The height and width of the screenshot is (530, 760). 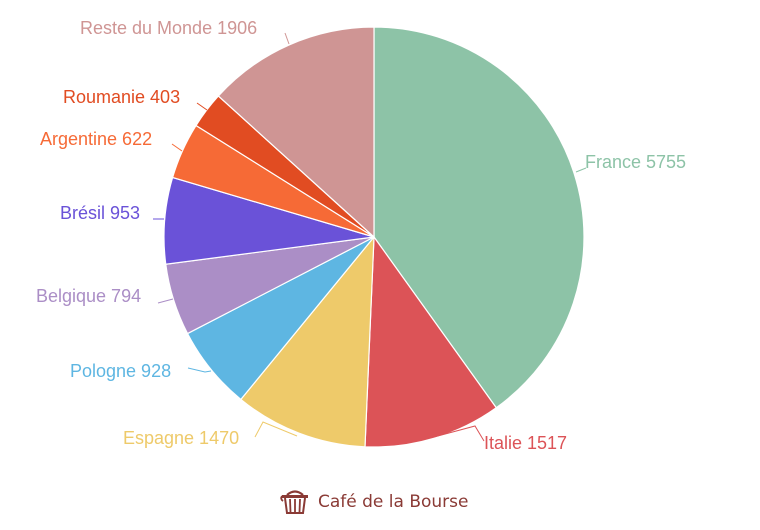 I want to click on slice-label: Reste du Monde 1906, so click(x=168, y=28).